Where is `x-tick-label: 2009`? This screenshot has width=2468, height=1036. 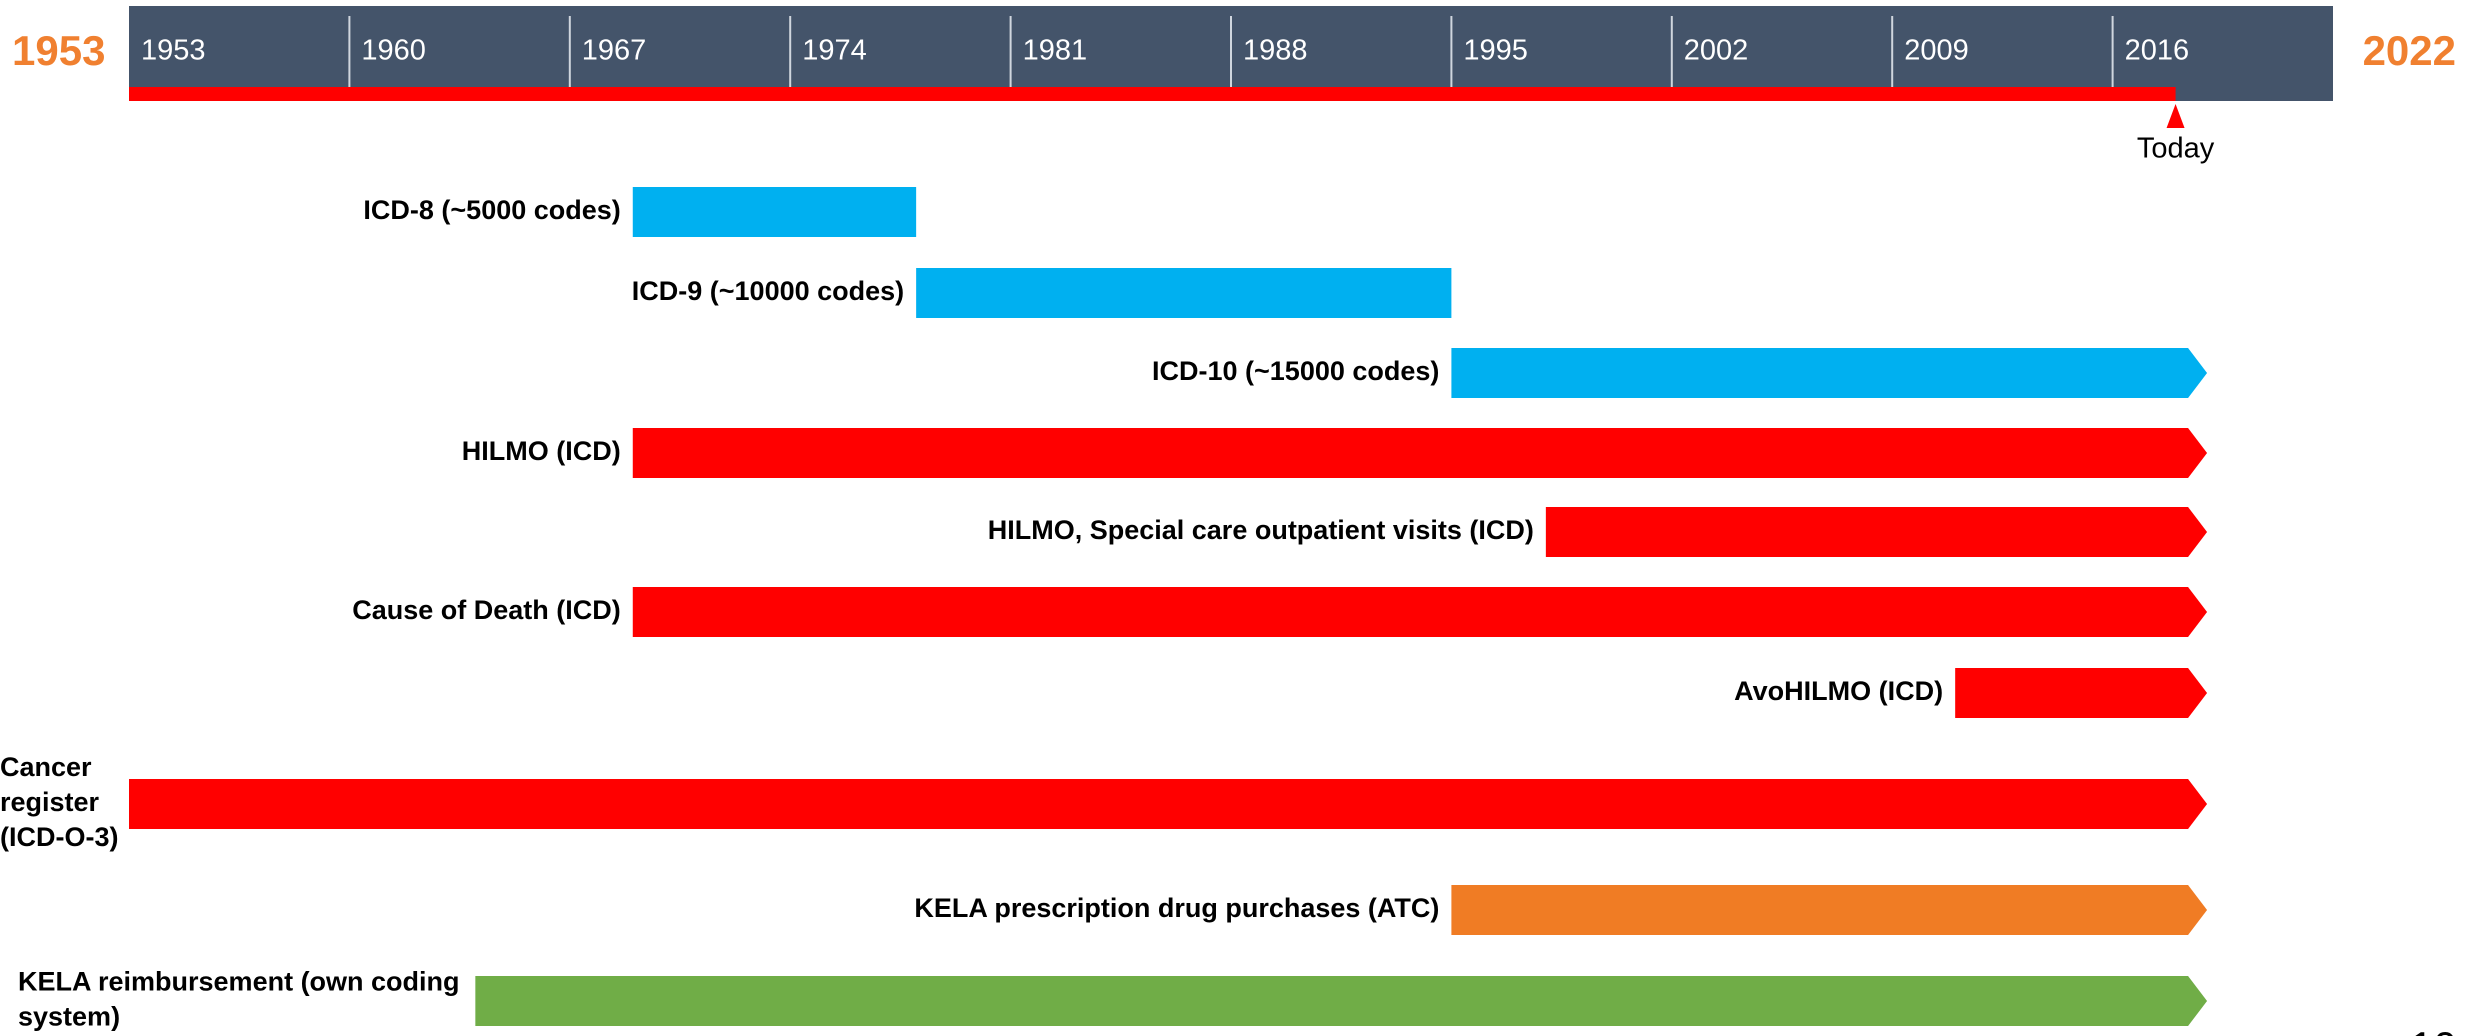
x-tick-label: 2009 is located at coordinates (1936, 51).